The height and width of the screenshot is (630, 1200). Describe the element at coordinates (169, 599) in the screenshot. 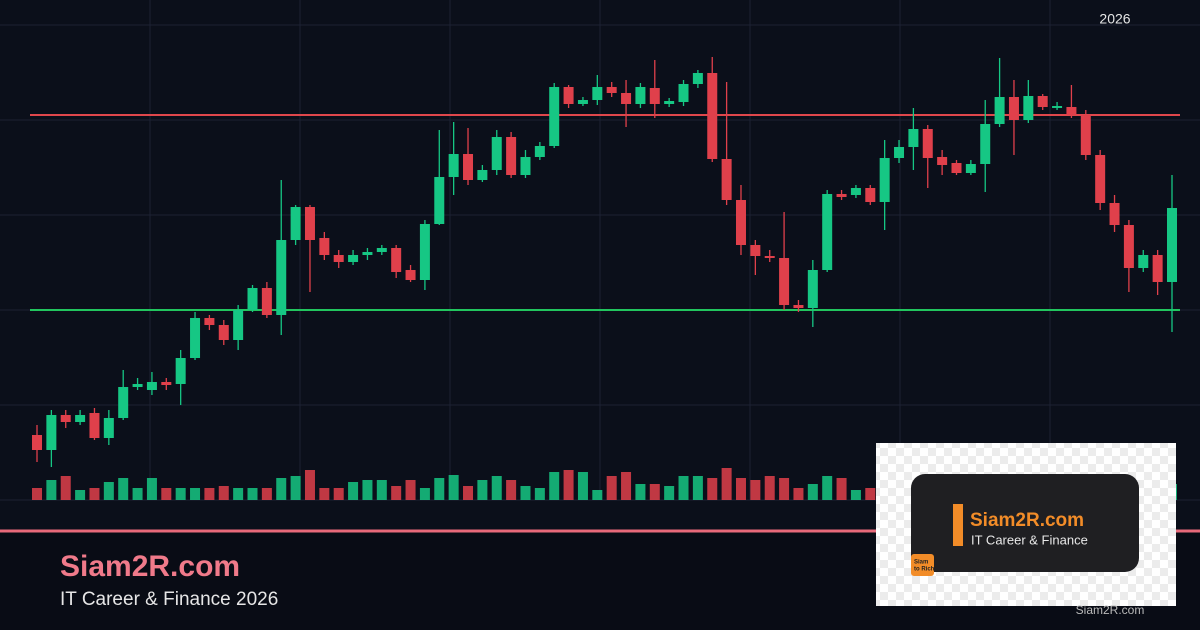

I see `footer-subtitle: IT Career & Finance 2026` at that location.